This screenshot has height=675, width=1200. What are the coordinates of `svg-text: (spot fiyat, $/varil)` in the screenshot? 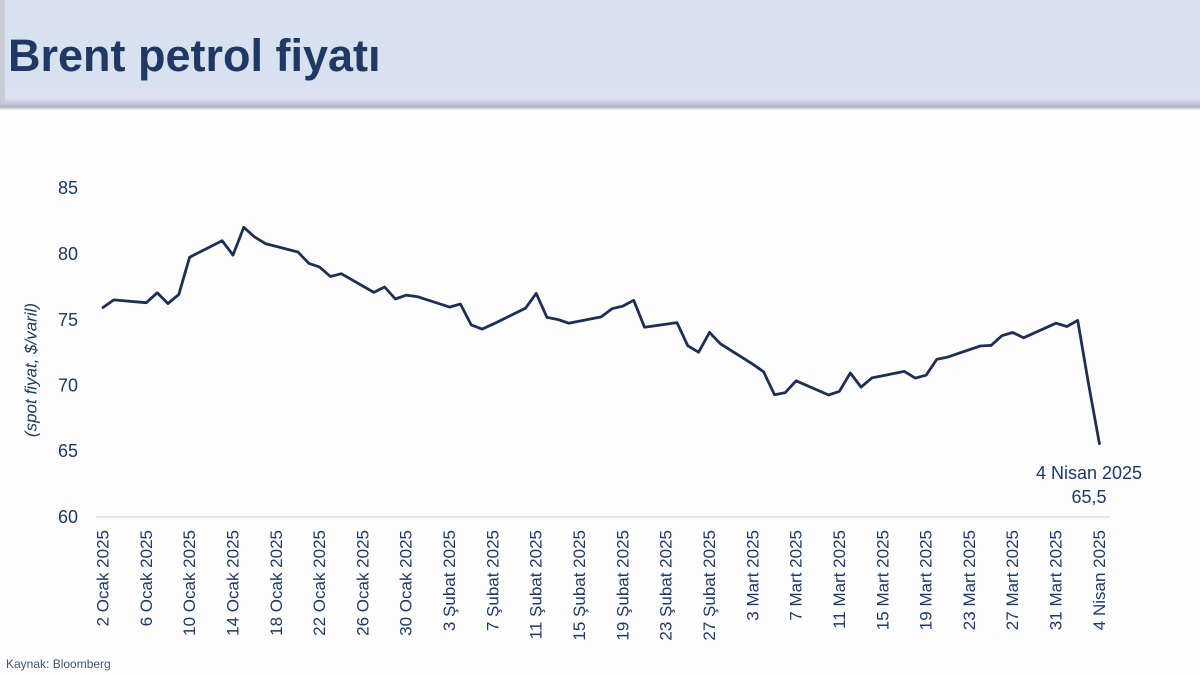 It's located at (31, 370).